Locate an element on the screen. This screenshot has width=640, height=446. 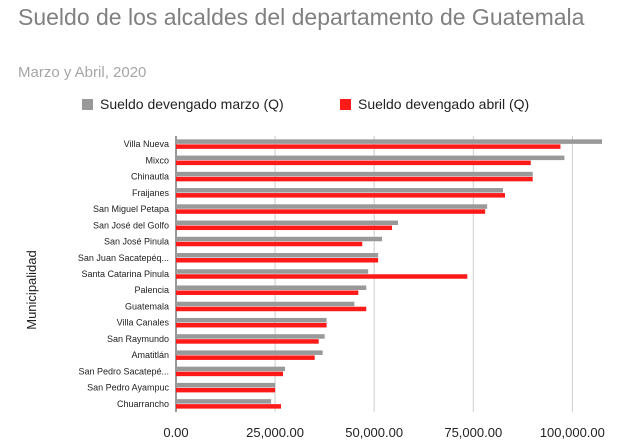
chart-subtitle: Marzo y Abril, 2020 is located at coordinates (82, 72).